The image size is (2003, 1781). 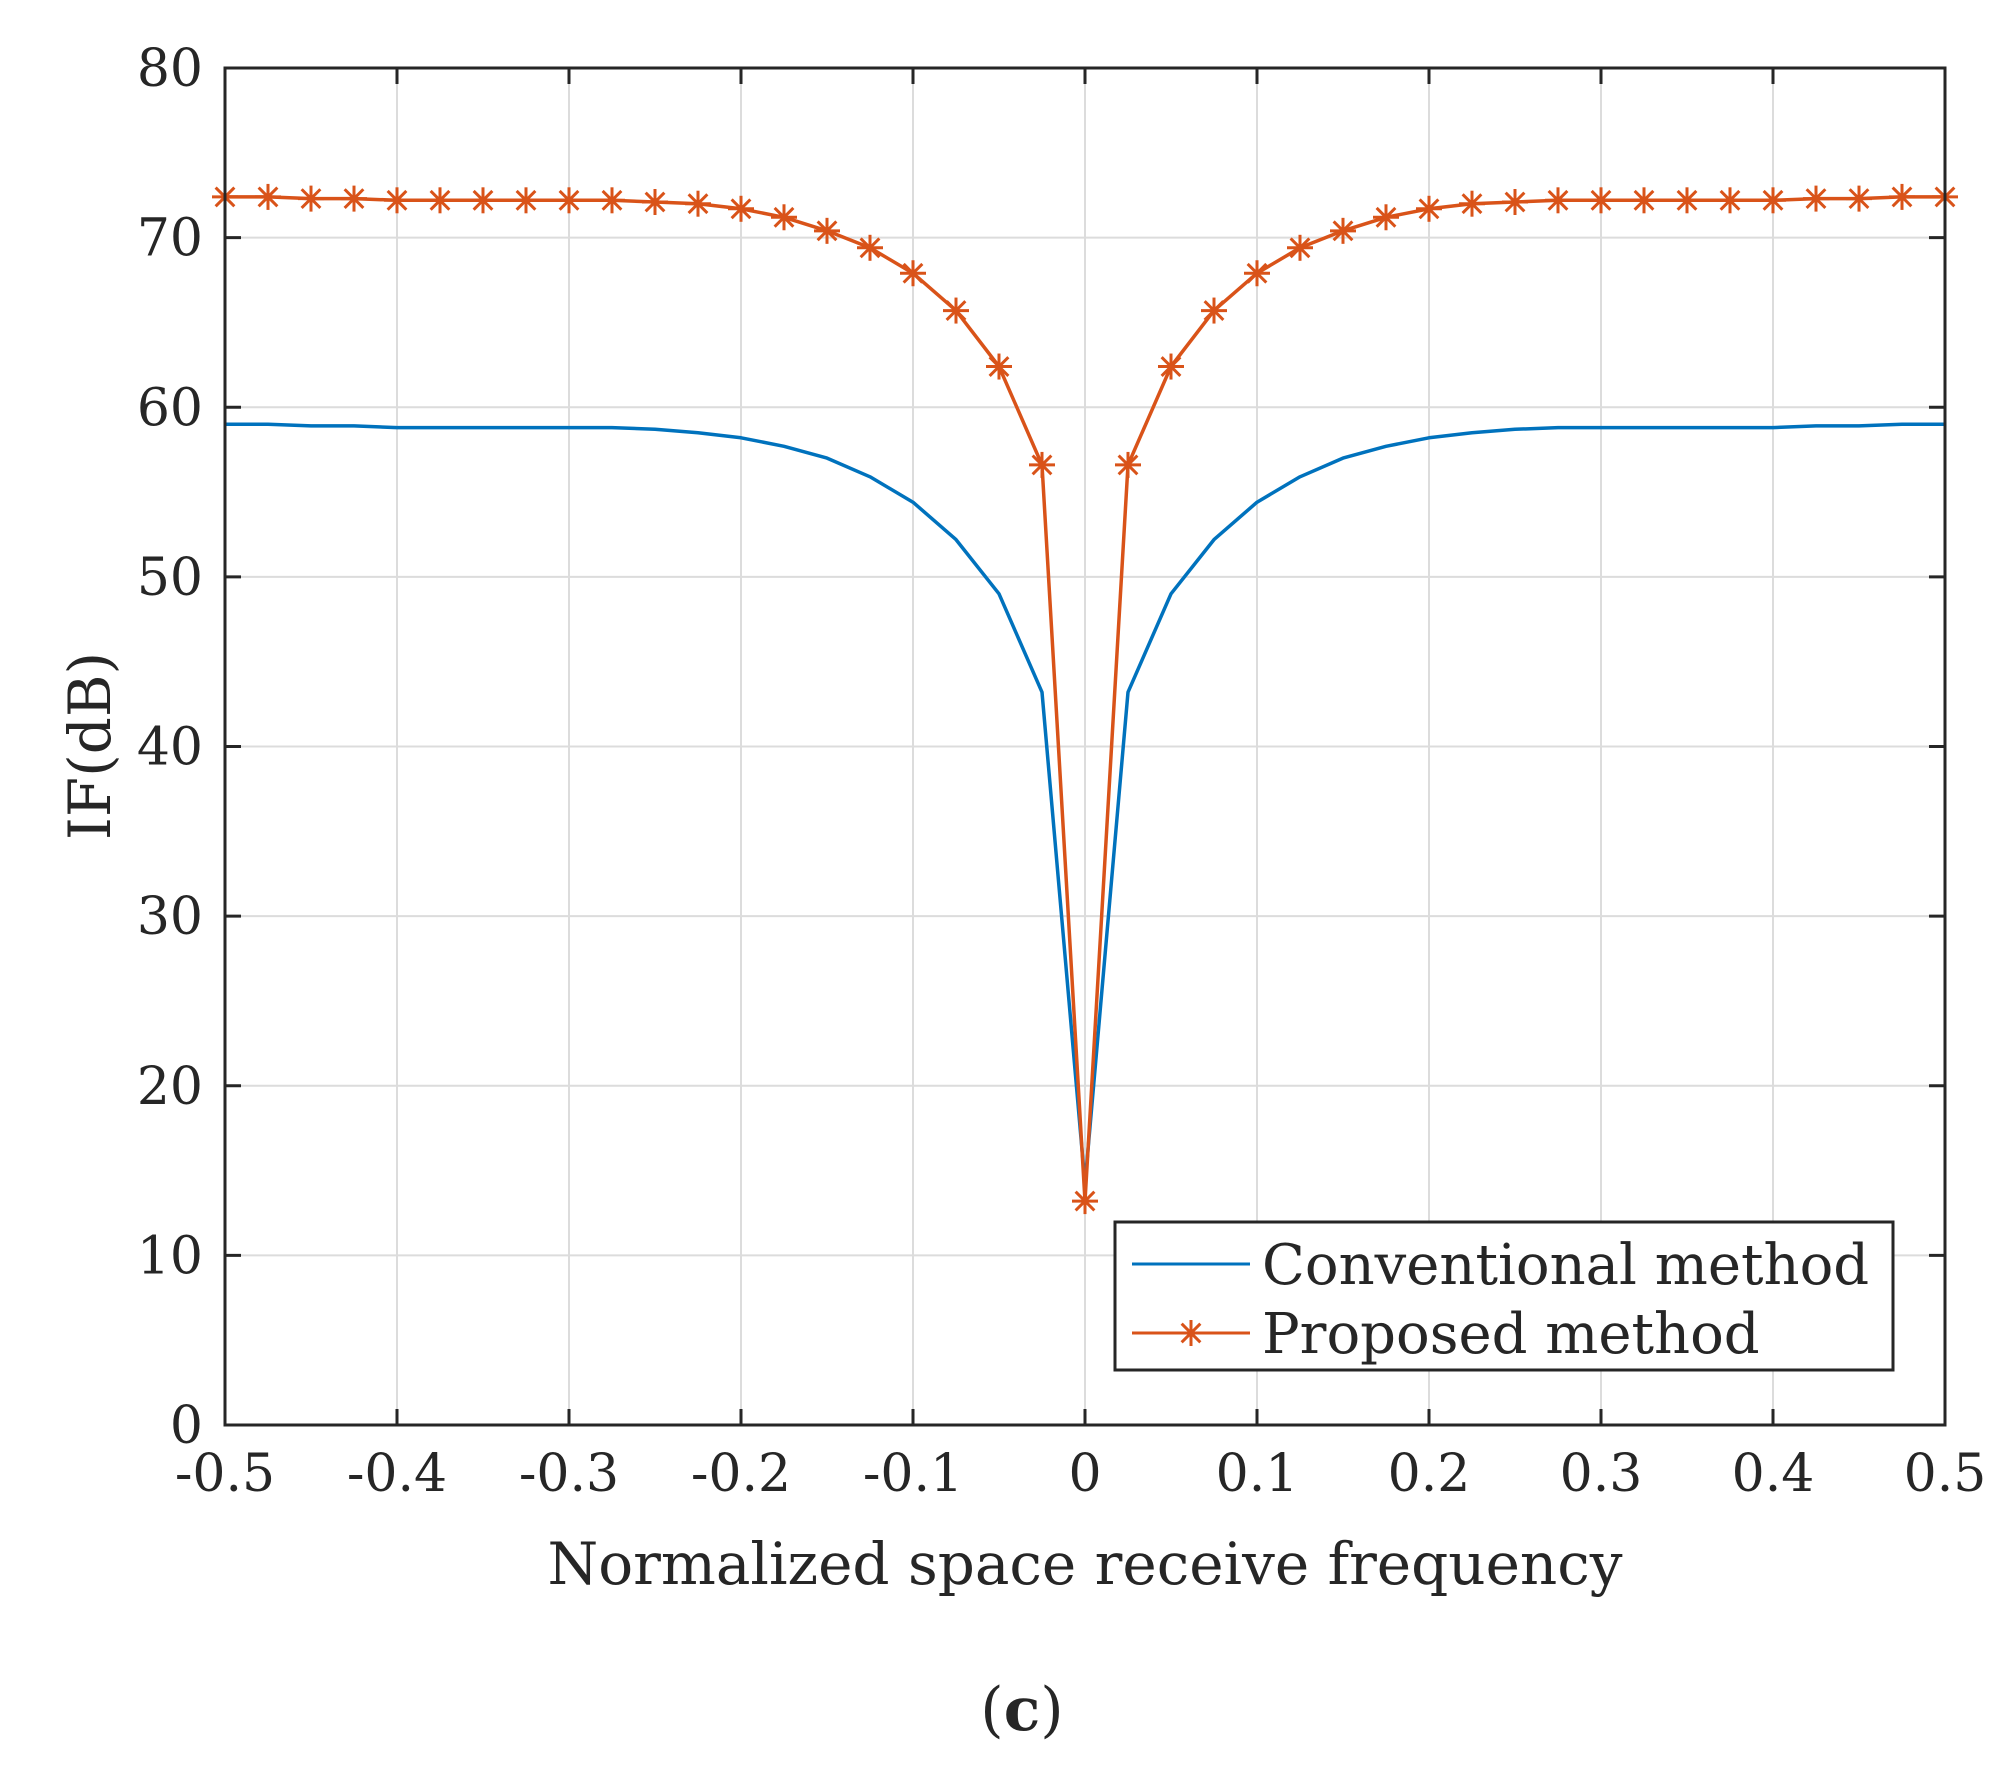 I want to click on y-tick-label: 40, so click(x=170, y=748).